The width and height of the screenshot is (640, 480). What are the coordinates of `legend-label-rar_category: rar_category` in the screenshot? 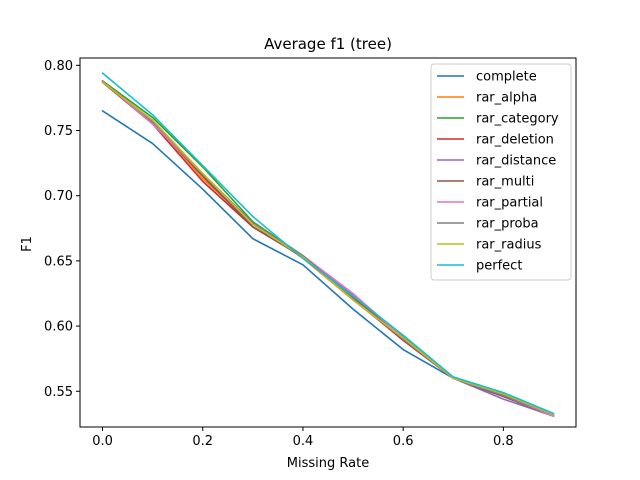 It's located at (517, 119).